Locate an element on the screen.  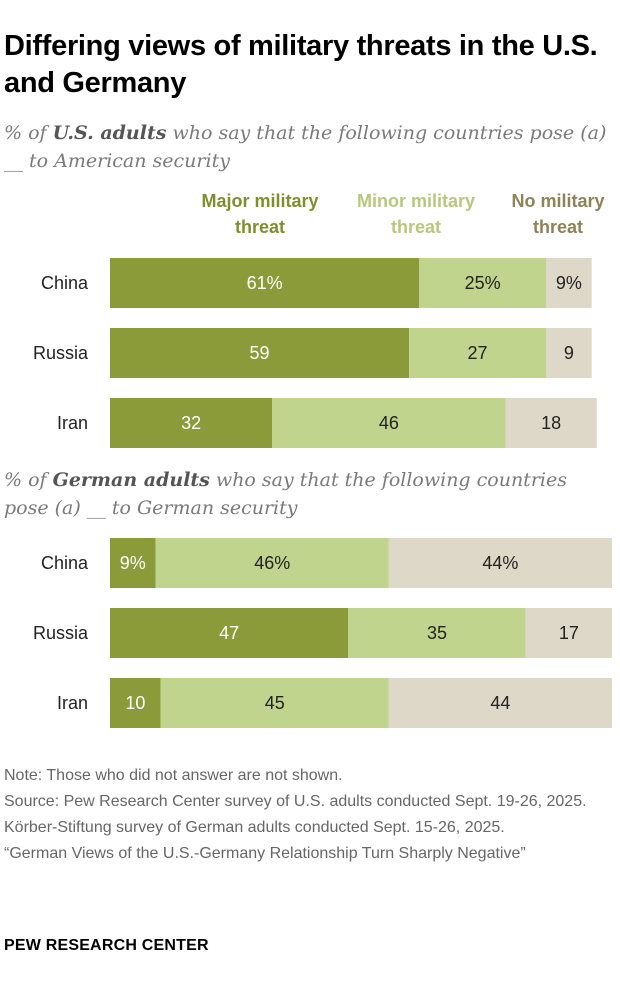
data-label-de-russia-major: 47 is located at coordinates (229, 633).